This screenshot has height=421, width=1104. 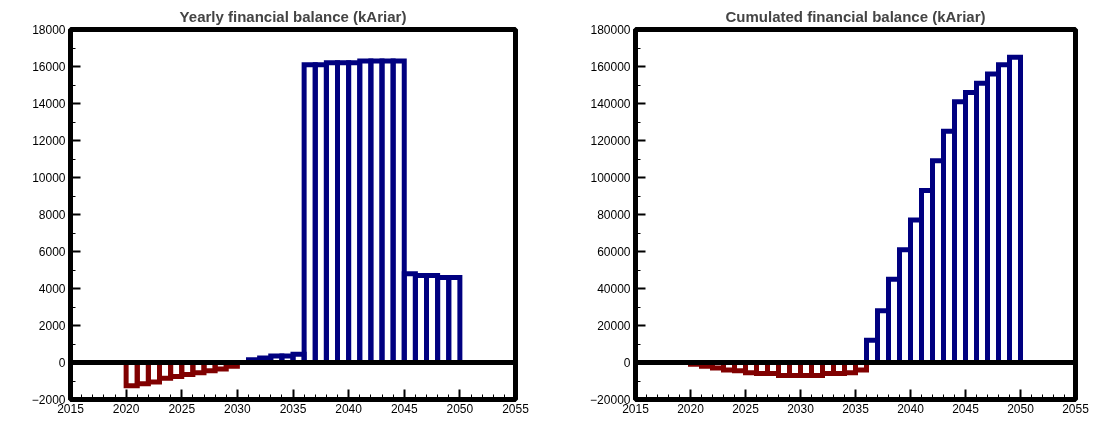 What do you see at coordinates (49, 67) in the screenshot?
I see `y-tick-label: 16000` at bounding box center [49, 67].